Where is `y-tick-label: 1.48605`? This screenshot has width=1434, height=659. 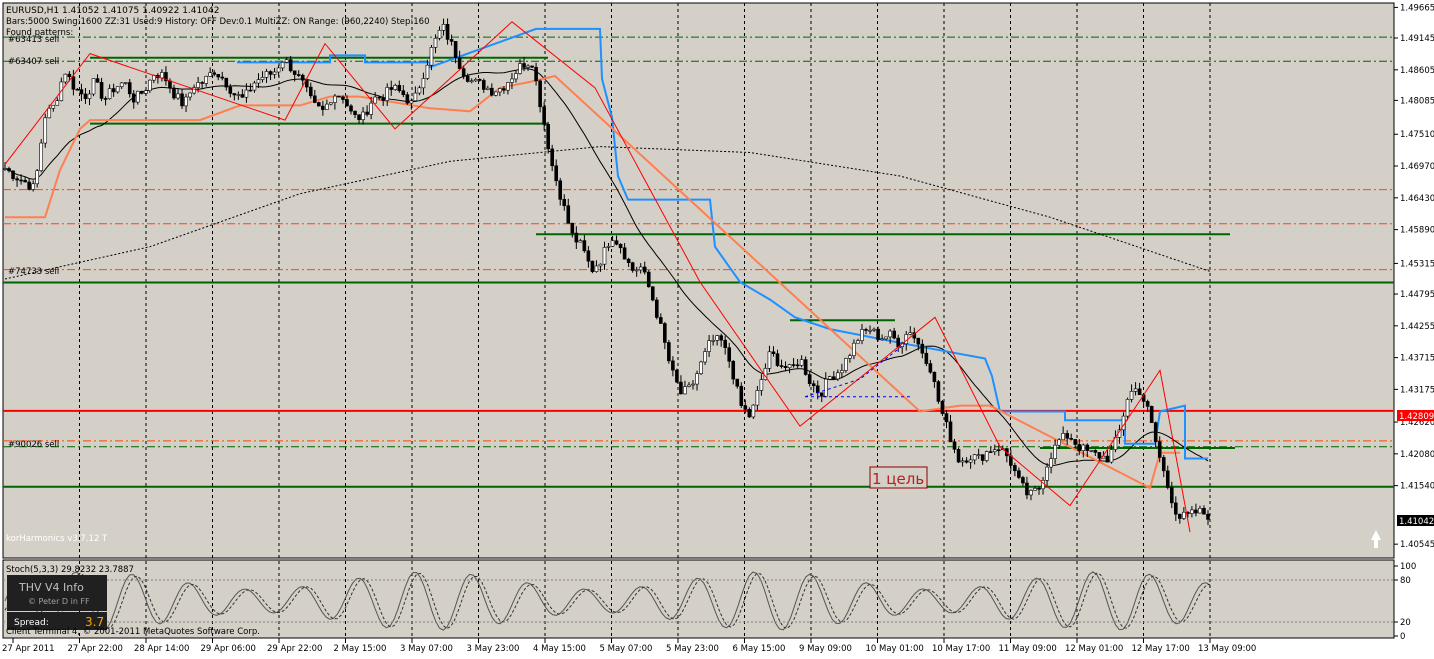
y-tick-label: 1.48605 is located at coordinates (1417, 71).